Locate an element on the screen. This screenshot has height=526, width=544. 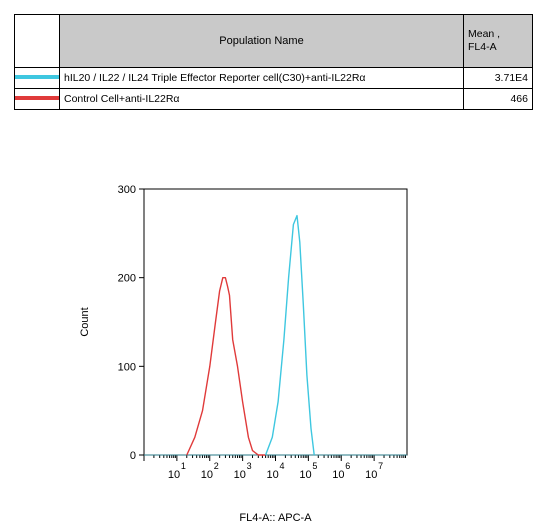
legend-header-row: Population Name Mean , FL4-A is located at coordinates (273, 41).